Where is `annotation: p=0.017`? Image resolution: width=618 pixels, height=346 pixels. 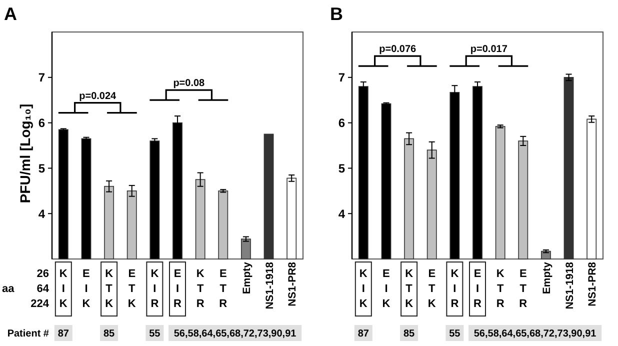 annotation: p=0.017 is located at coordinates (489, 50).